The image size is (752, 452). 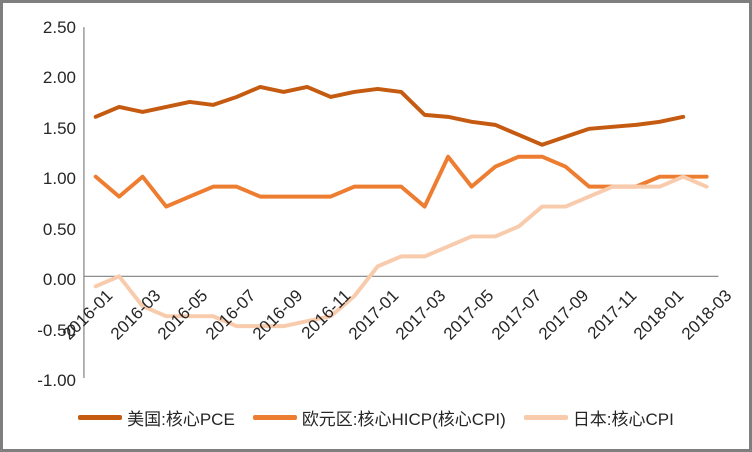 I want to click on y-axis-label: 1.50, so click(x=59, y=128).